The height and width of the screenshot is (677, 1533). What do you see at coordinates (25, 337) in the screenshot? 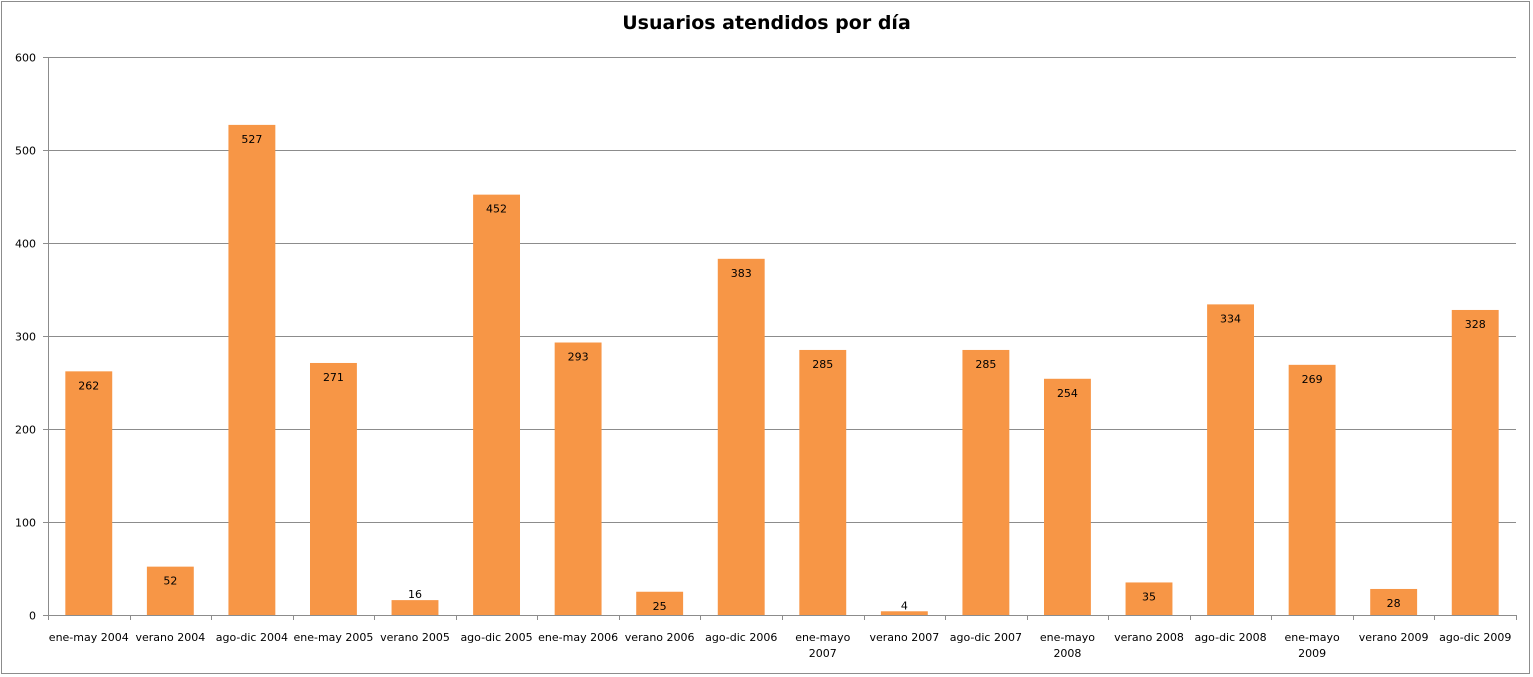
I see `y-tick-label: 300` at bounding box center [25, 337].